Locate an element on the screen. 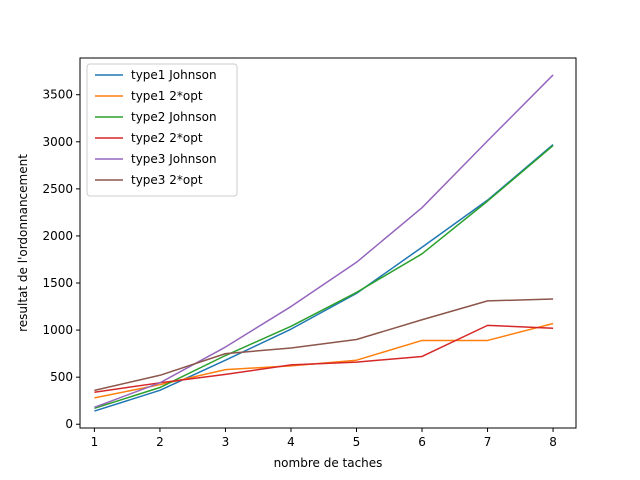  legend-box is located at coordinates (162, 130).